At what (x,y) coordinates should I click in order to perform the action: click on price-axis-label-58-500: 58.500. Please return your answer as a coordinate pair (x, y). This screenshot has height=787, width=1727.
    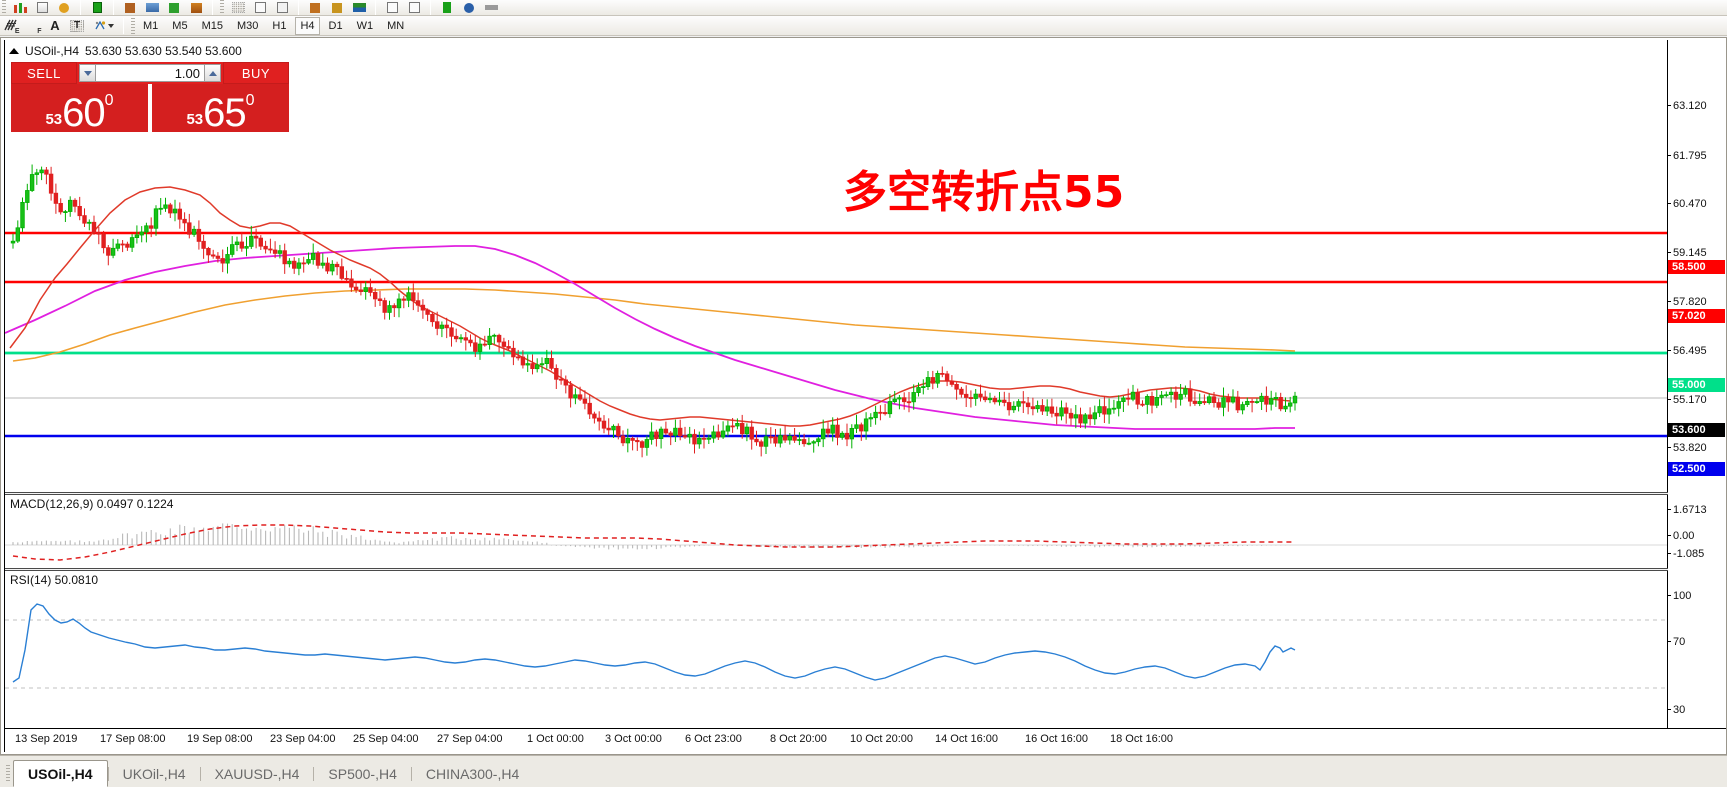
    Looking at the image, I should click on (1696, 267).